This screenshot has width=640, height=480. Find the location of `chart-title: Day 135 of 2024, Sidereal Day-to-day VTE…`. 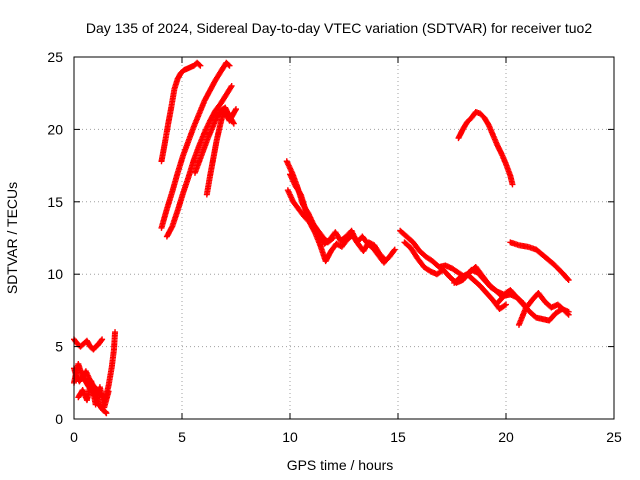

chart-title: Day 135 of 2024, Sidereal Day-to-day VTE… is located at coordinates (339, 28).